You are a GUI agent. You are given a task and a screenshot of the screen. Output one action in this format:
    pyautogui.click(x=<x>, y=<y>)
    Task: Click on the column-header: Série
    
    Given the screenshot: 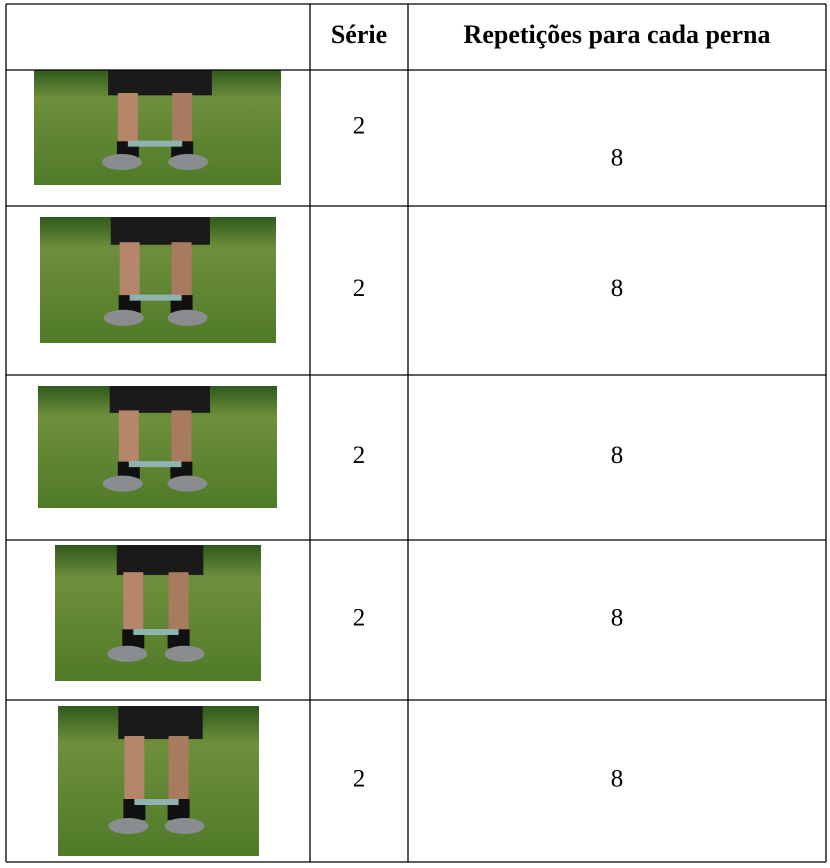 What is the action you would take?
    pyautogui.click(x=359, y=34)
    